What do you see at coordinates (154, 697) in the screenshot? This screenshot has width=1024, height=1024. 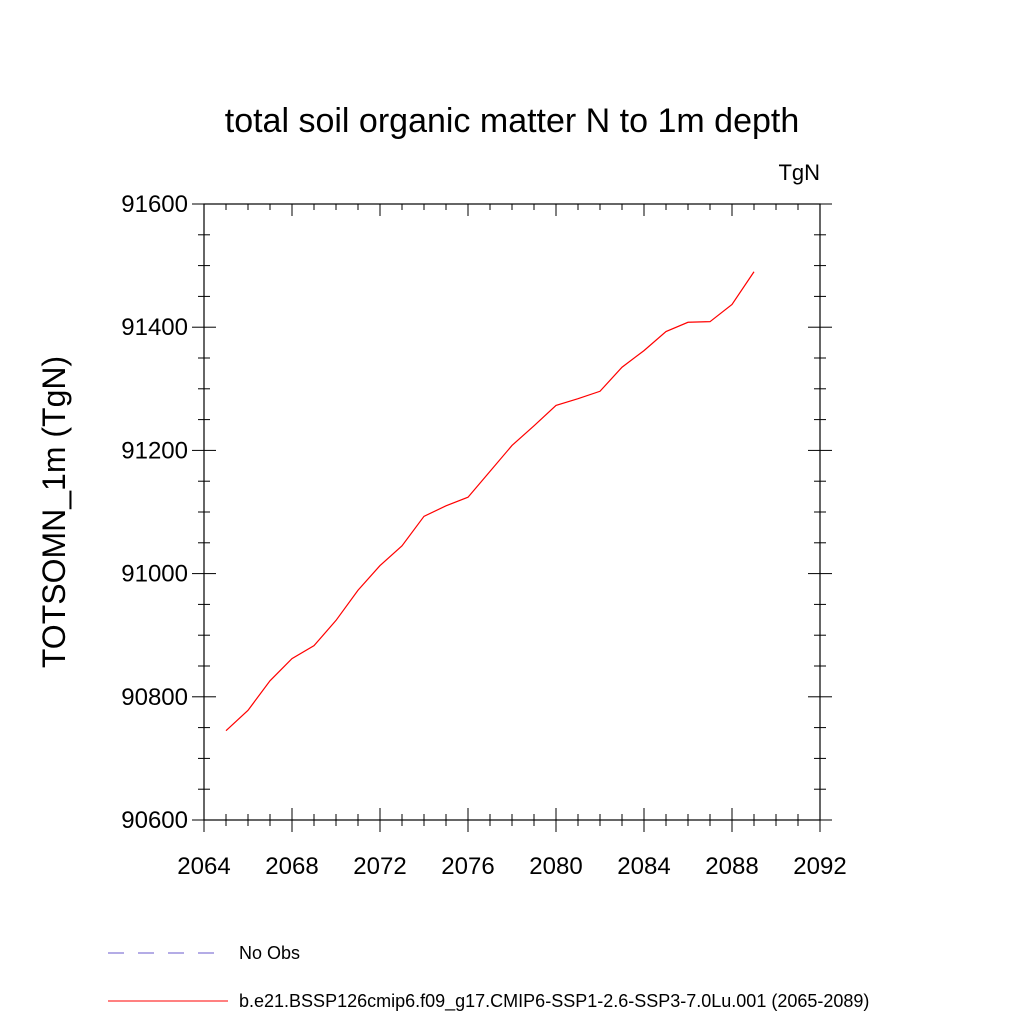 I see `y-tick-label: 90800` at bounding box center [154, 697].